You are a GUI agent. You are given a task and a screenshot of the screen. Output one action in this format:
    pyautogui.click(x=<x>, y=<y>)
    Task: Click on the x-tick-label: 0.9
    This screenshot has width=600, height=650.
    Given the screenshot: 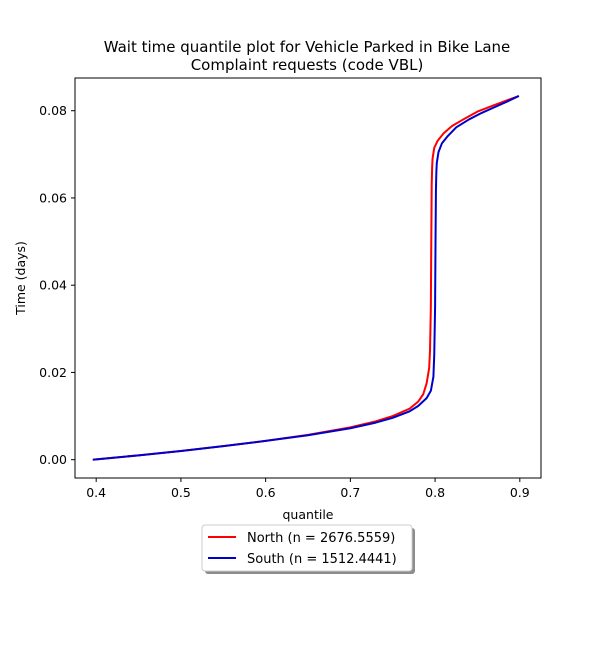 What is the action you would take?
    pyautogui.click(x=520, y=492)
    